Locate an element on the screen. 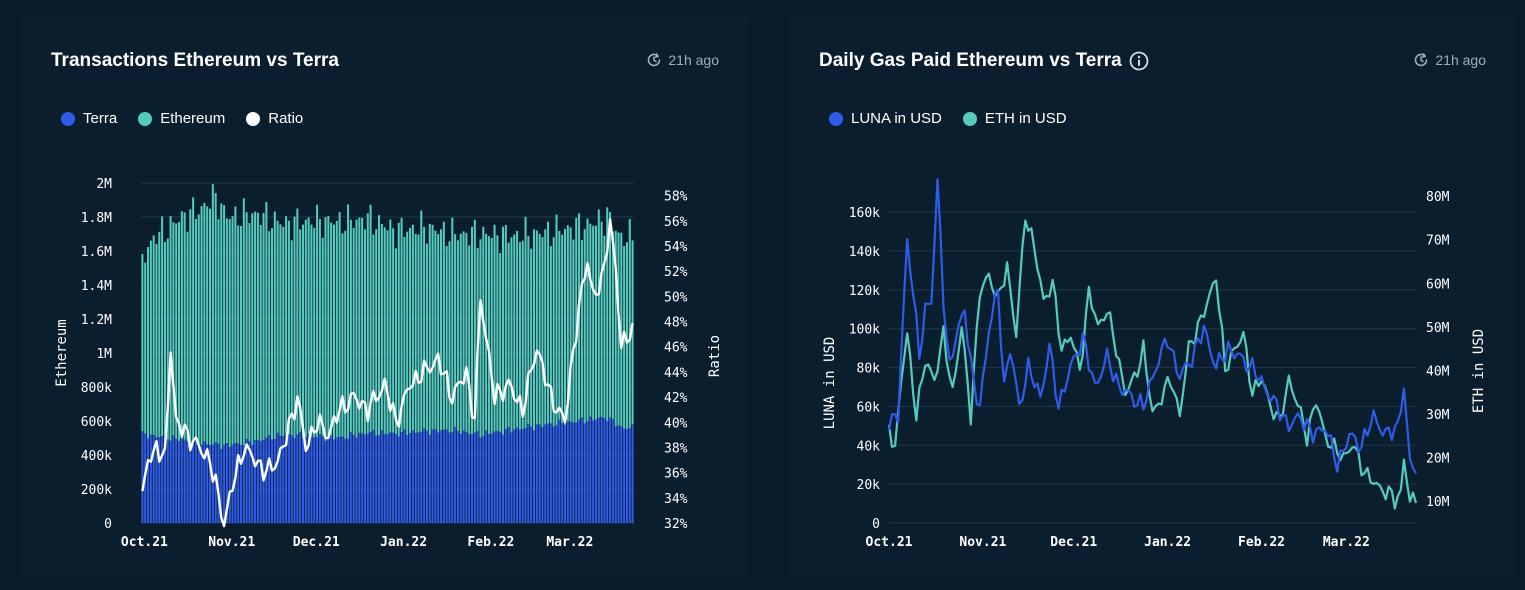  last-updated: 21h ago is located at coordinates (1449, 60).